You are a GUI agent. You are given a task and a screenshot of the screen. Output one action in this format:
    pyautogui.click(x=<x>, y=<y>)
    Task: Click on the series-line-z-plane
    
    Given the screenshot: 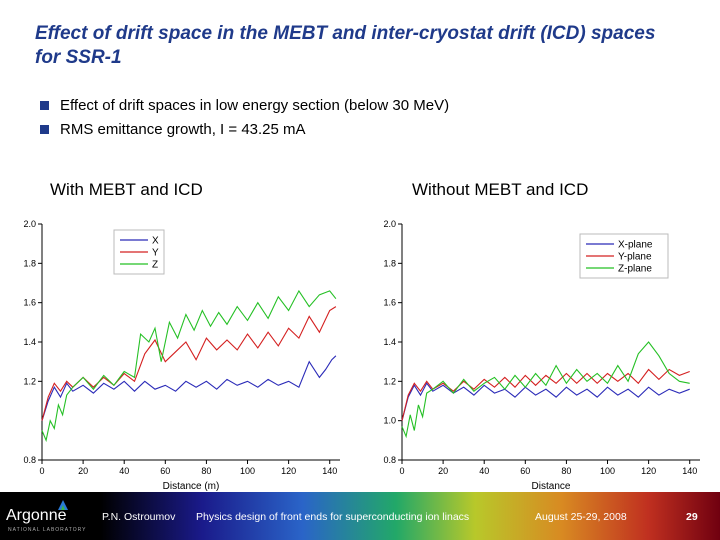 What is the action you would take?
    pyautogui.click(x=545, y=390)
    